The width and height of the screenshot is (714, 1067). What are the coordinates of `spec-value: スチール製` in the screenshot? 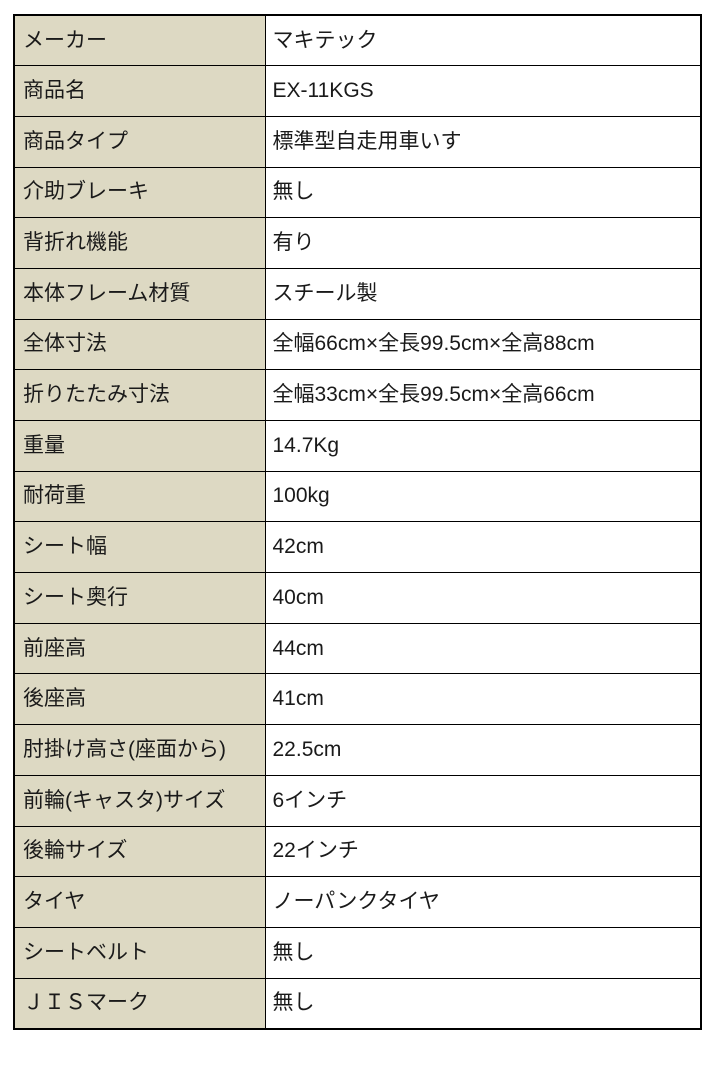 It's located at (483, 293).